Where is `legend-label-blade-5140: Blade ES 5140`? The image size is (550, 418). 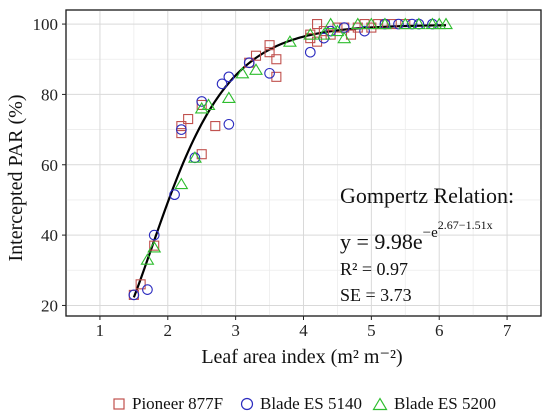 legend-label-blade-5140: Blade ES 5140 is located at coordinates (311, 403).